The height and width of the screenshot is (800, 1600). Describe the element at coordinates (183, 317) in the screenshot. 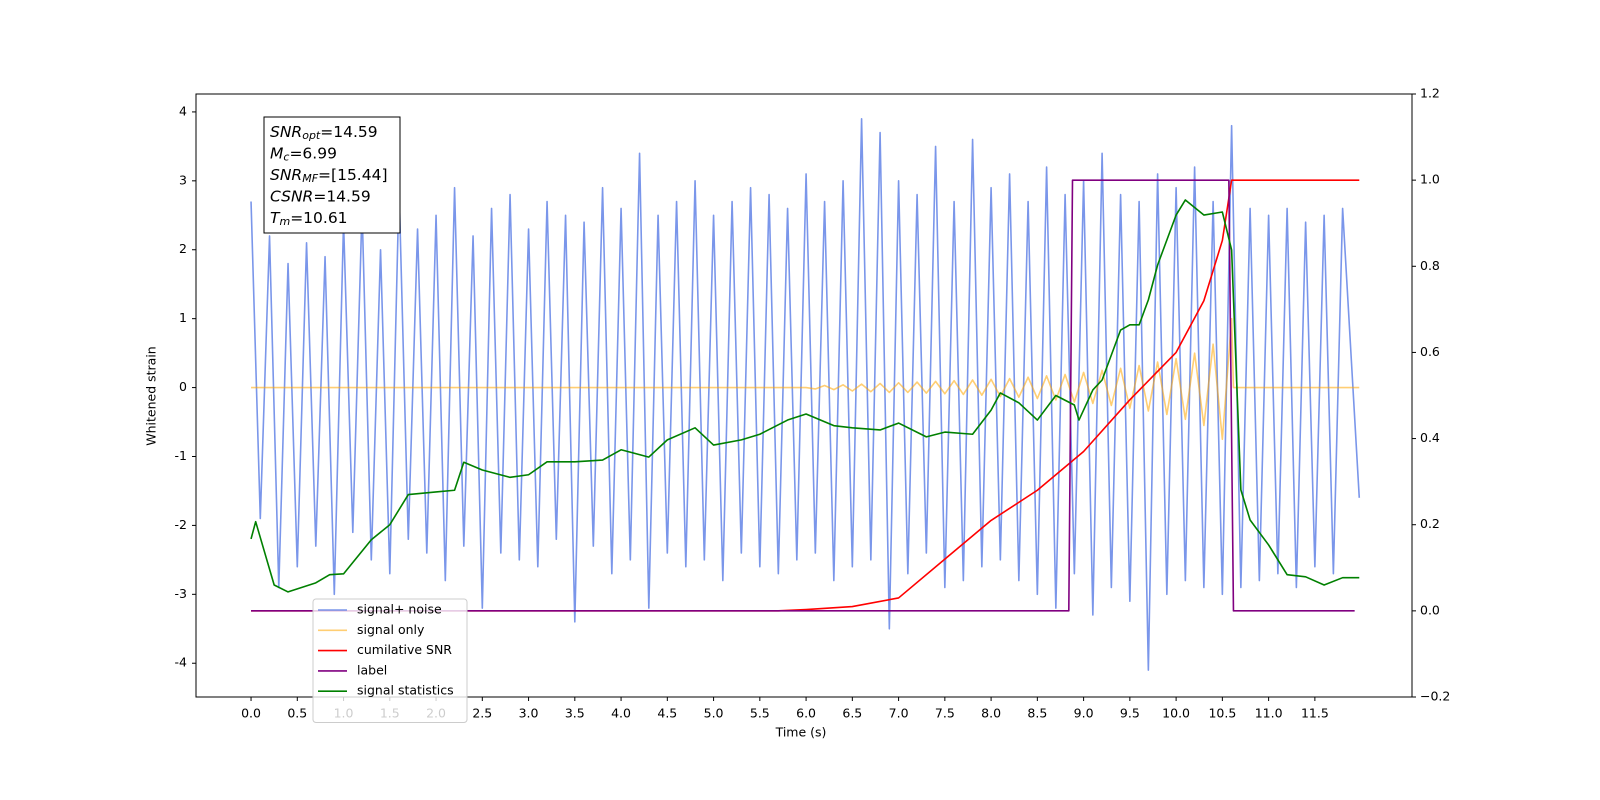

I see `y-tick-label: 1` at that location.